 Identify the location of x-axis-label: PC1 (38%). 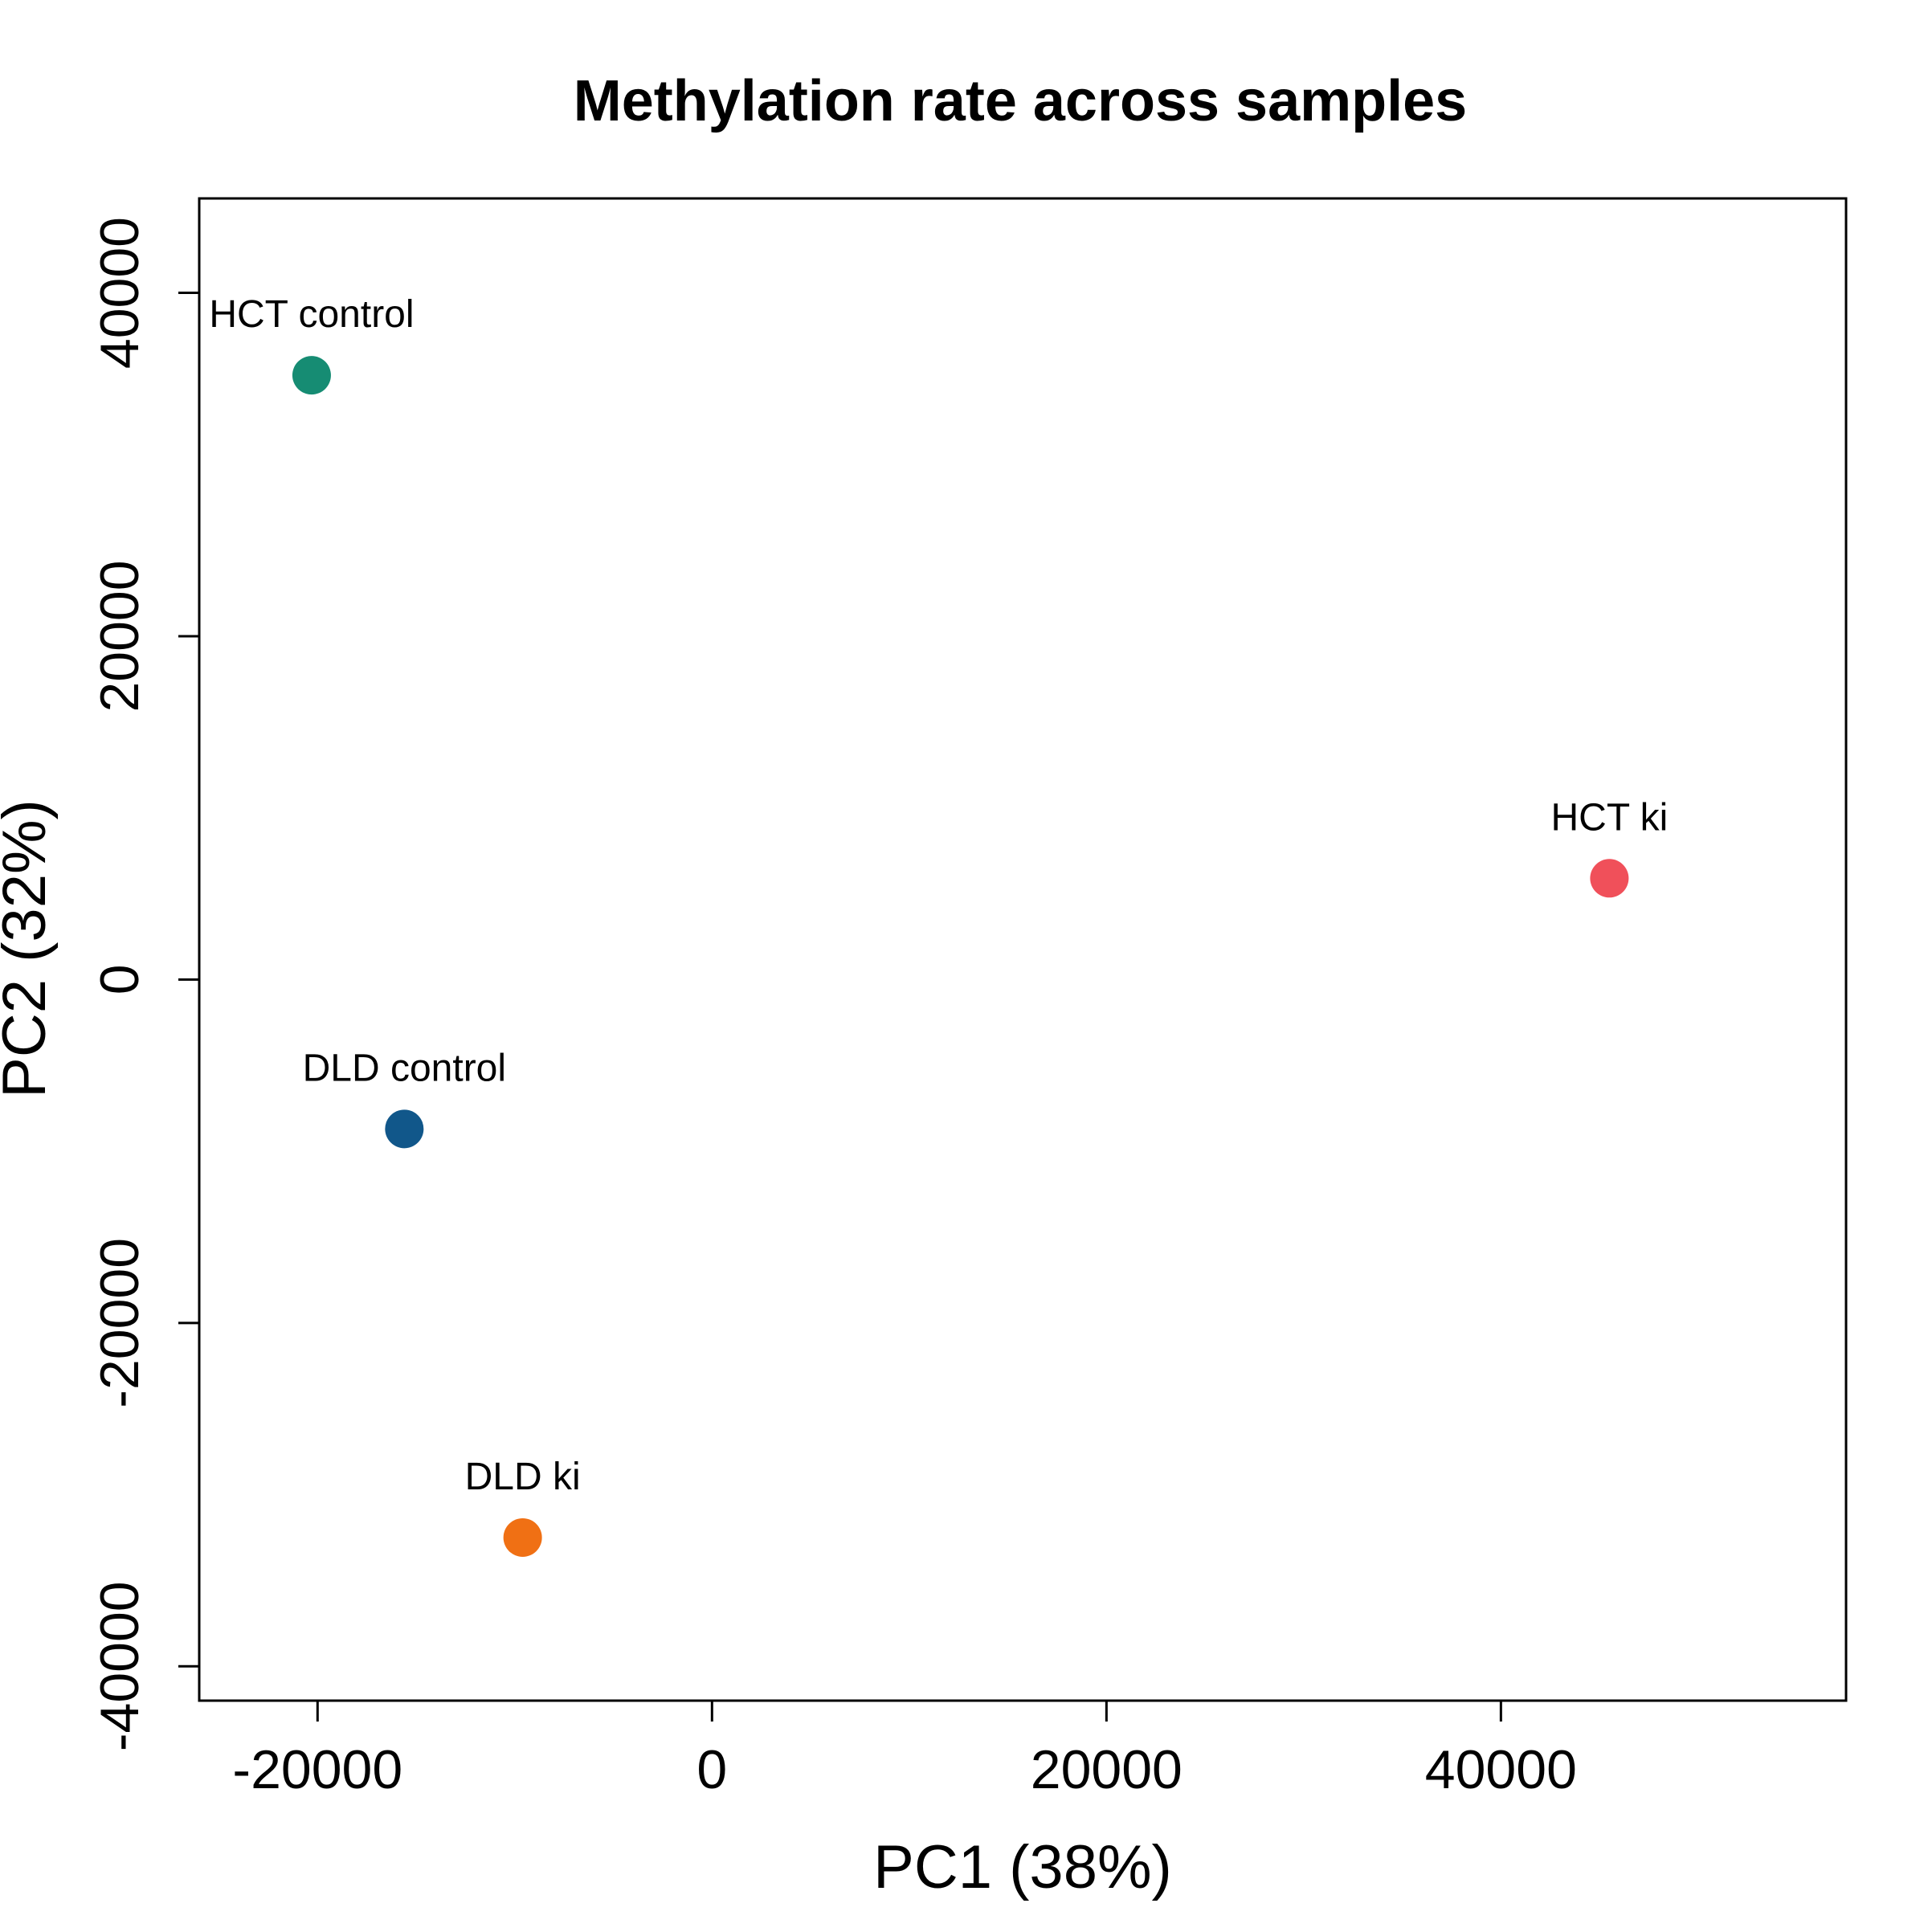
(1023, 1867).